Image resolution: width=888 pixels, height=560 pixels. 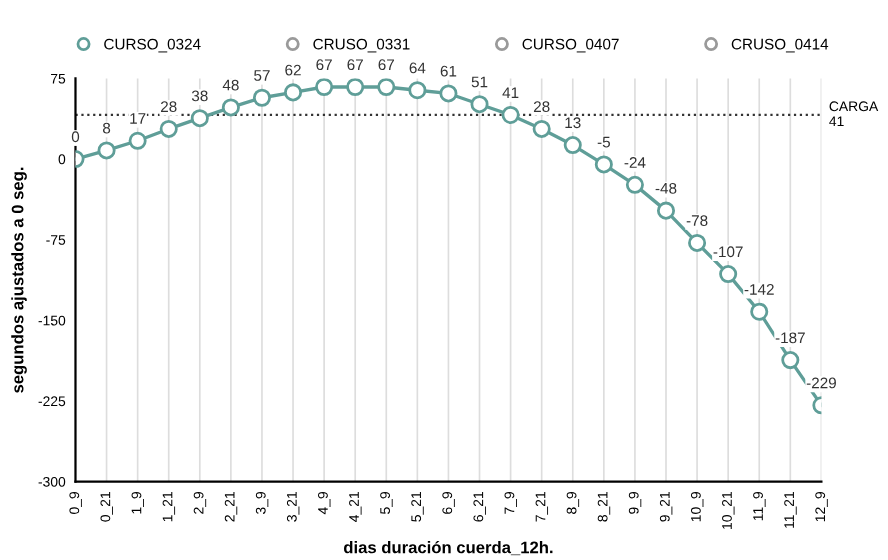 What do you see at coordinates (19, 280) in the screenshot?
I see `y-axis-title: segundos ajustados a 0 seg.` at bounding box center [19, 280].